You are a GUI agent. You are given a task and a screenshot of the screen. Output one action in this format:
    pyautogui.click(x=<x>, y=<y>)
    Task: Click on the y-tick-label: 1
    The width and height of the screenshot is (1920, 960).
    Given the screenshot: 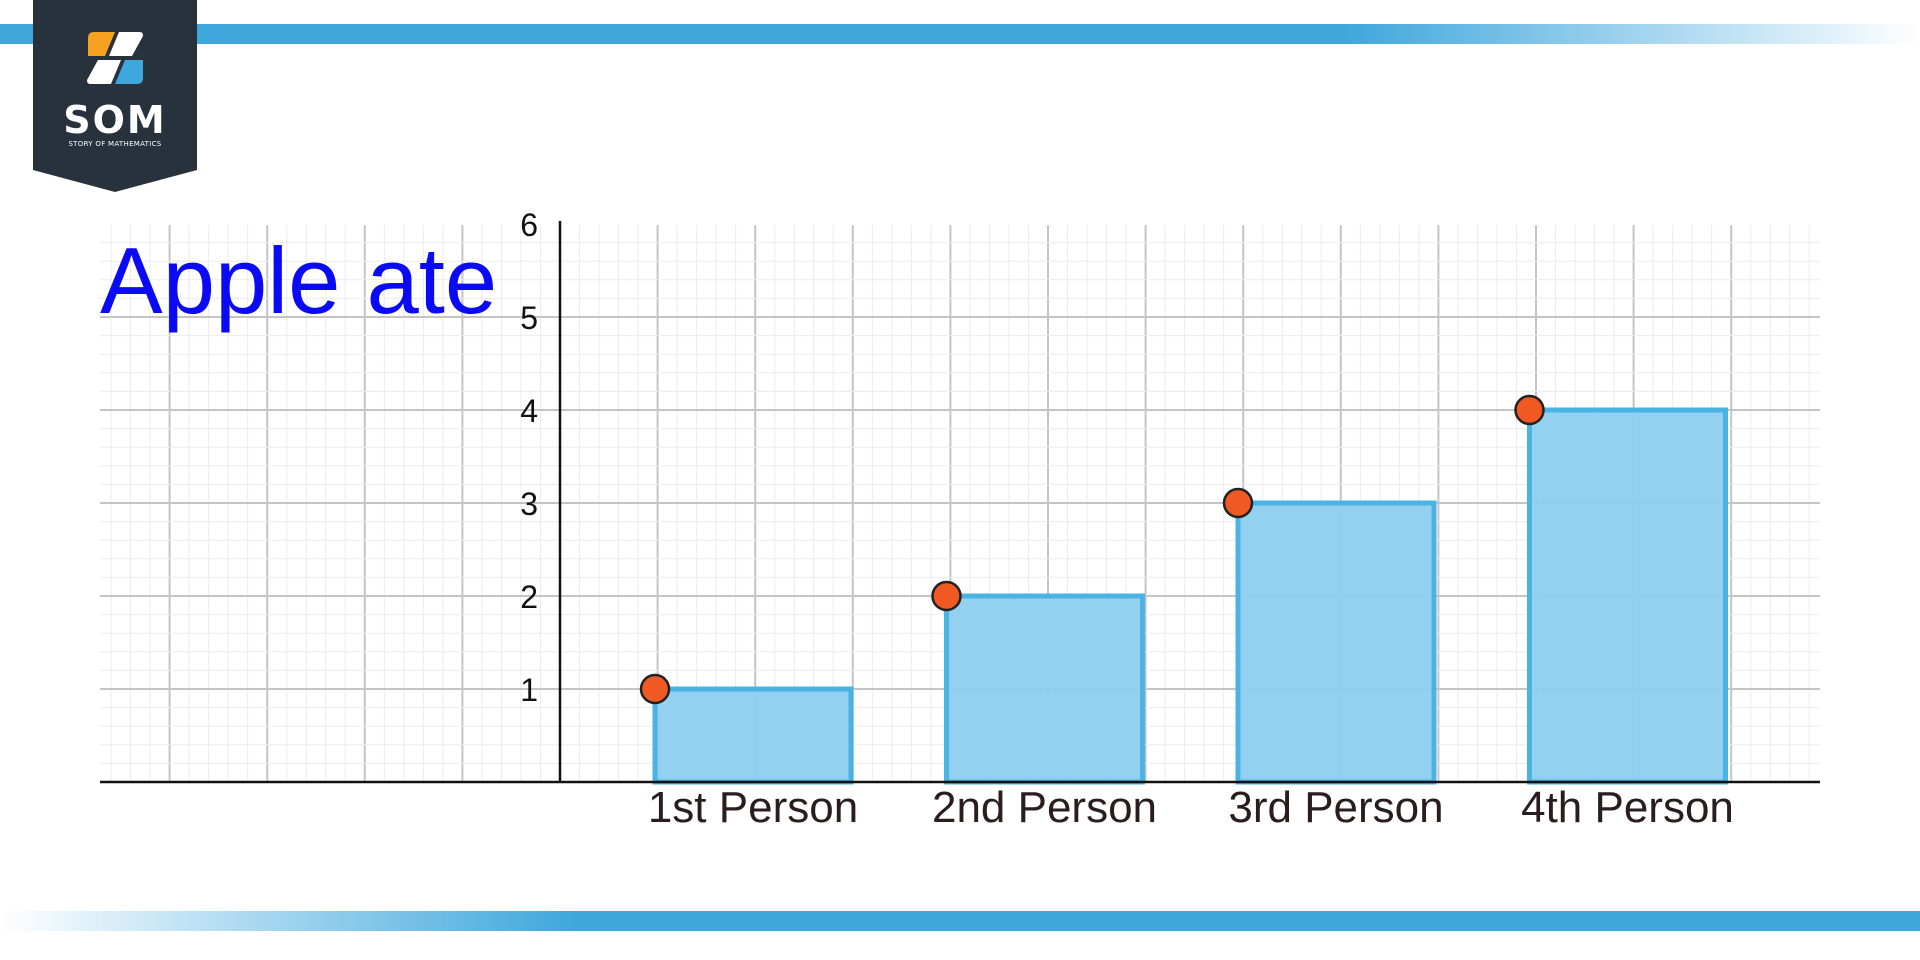 What is the action you would take?
    pyautogui.click(x=529, y=690)
    